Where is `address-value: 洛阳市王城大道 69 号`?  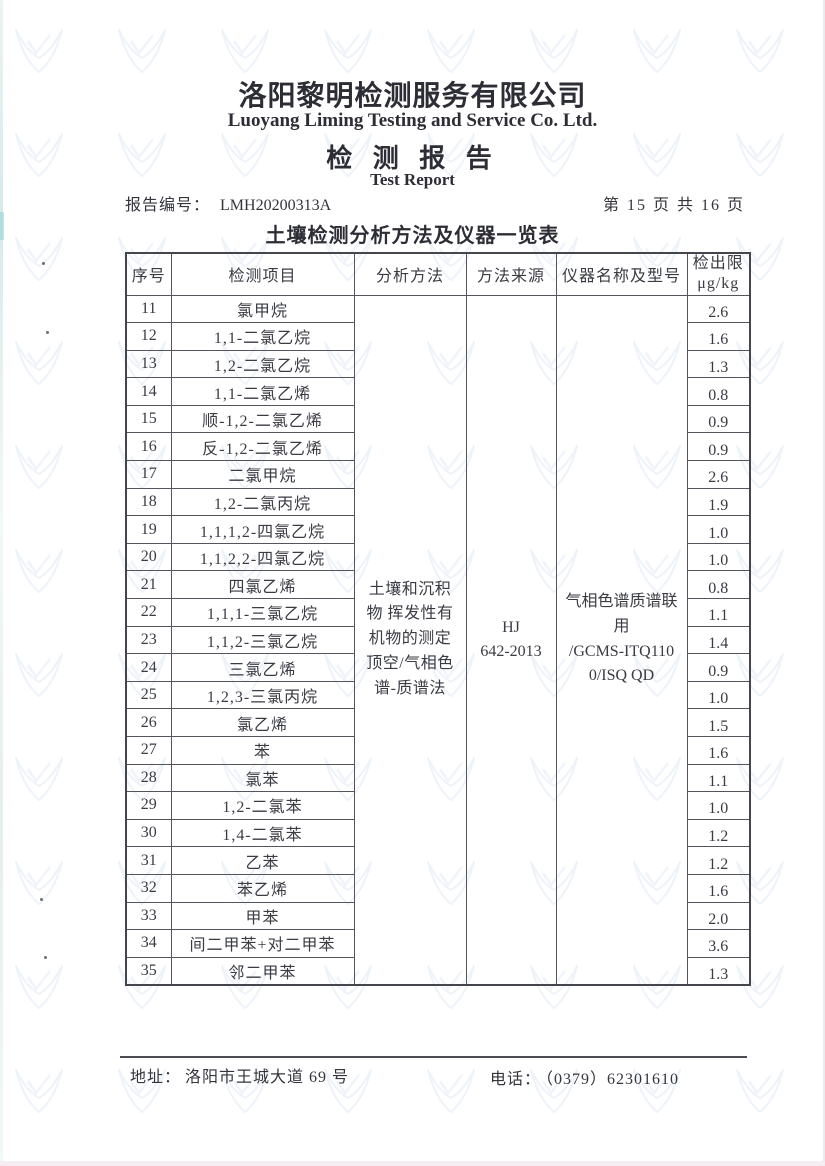
address-value: 洛阳市王城大道 69 号 is located at coordinates (267, 1077).